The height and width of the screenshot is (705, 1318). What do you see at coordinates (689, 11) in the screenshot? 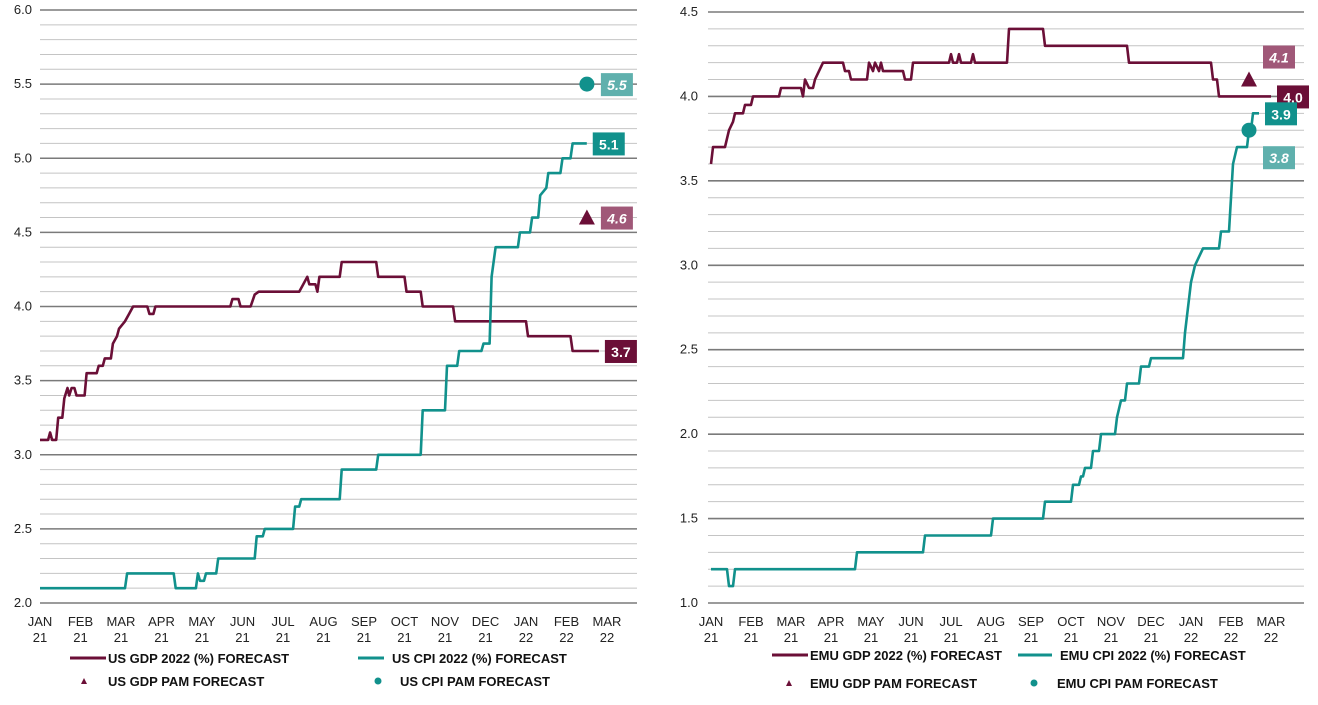
I see `emu-y-tick-label: 4.5` at bounding box center [689, 11].